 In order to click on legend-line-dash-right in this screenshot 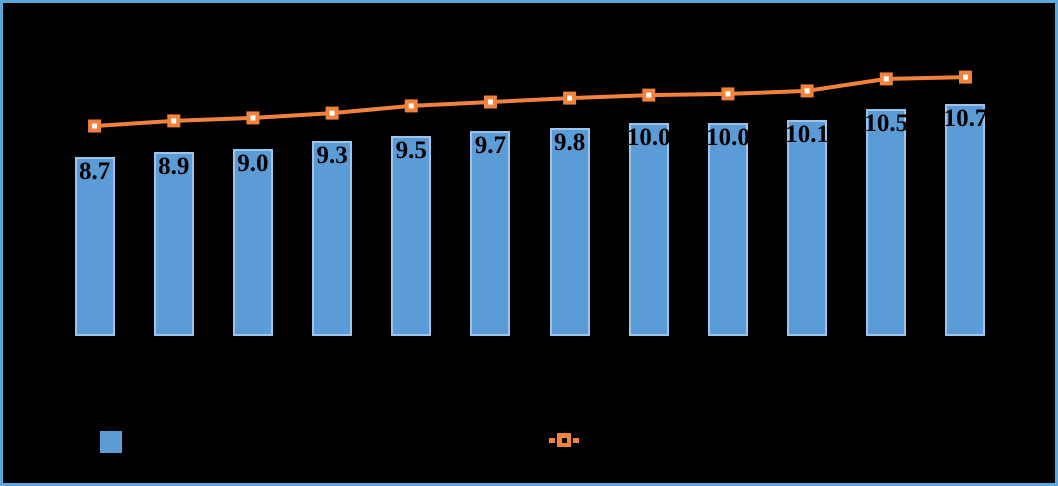, I will do `click(576, 440)`.